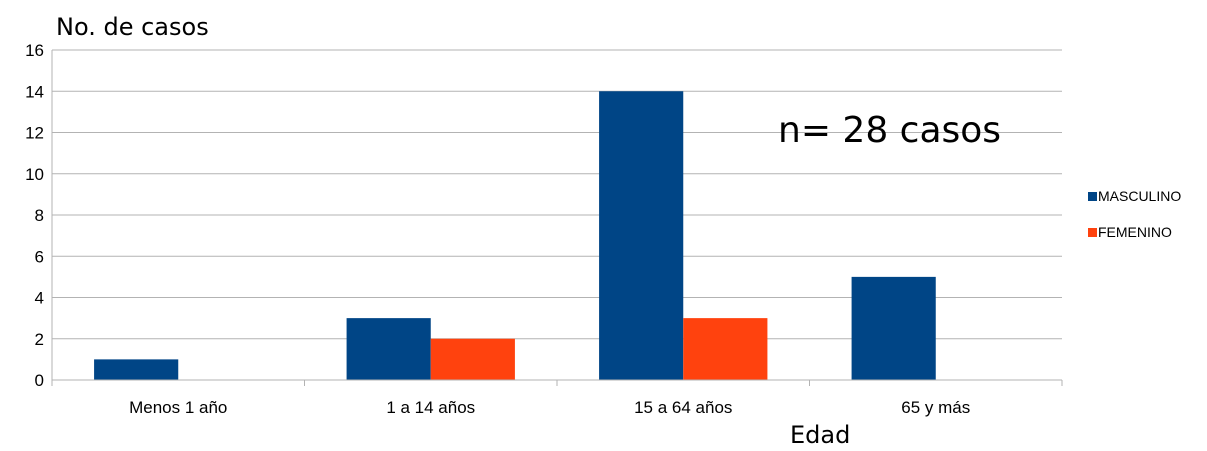 The width and height of the screenshot is (1207, 451). What do you see at coordinates (889, 130) in the screenshot?
I see `total-cases-annotation: n= 28 casos` at bounding box center [889, 130].